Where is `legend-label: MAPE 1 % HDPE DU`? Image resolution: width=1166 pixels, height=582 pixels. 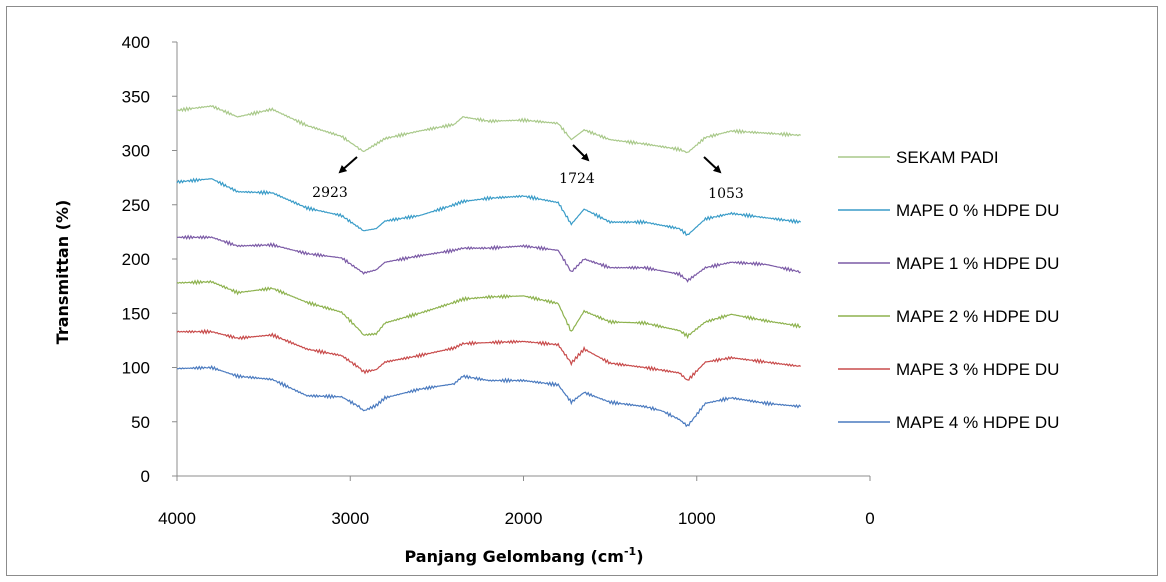 legend-label: MAPE 1 % HDPE DU is located at coordinates (977, 263).